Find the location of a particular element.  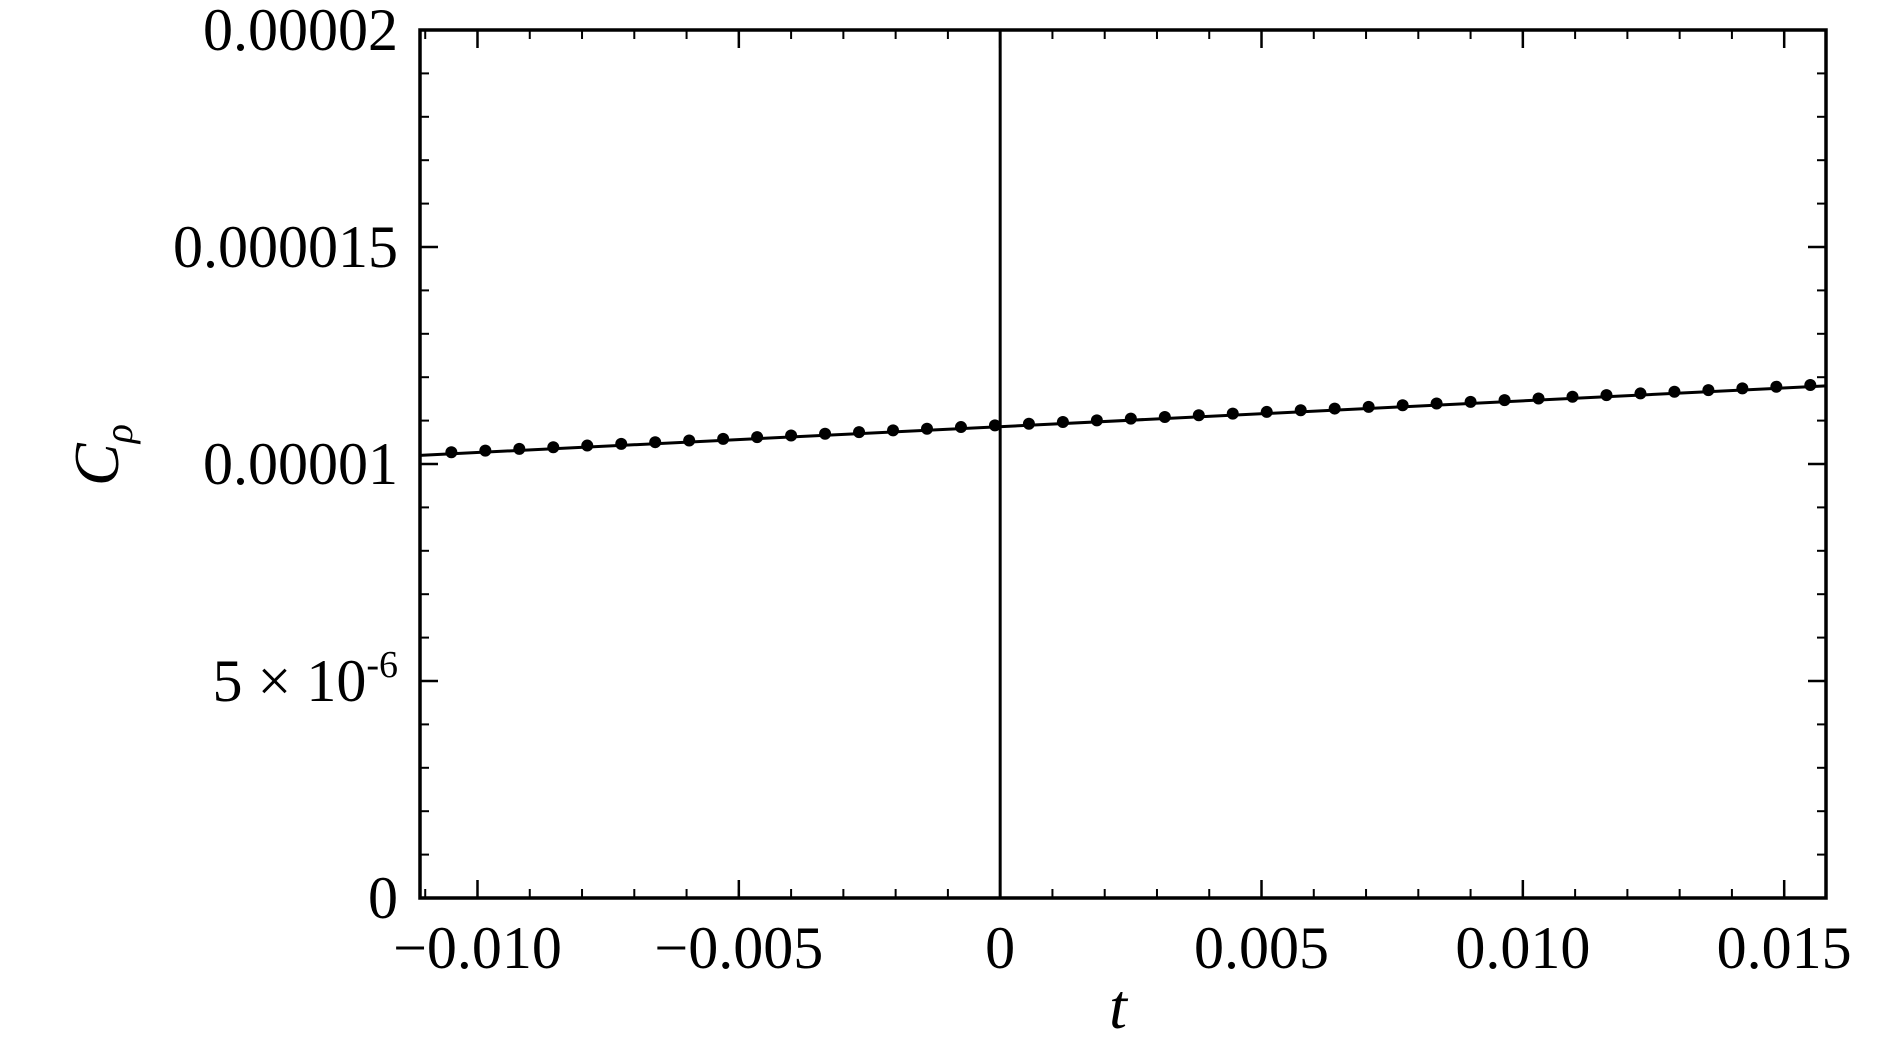

series-line is located at coordinates (1123, 420).